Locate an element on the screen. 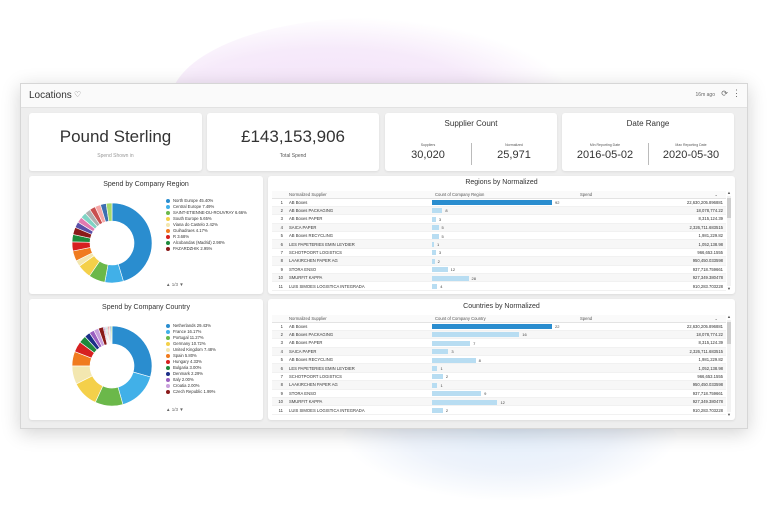  legend-item: Netherlands 29.43% is located at coordinates (211, 325).